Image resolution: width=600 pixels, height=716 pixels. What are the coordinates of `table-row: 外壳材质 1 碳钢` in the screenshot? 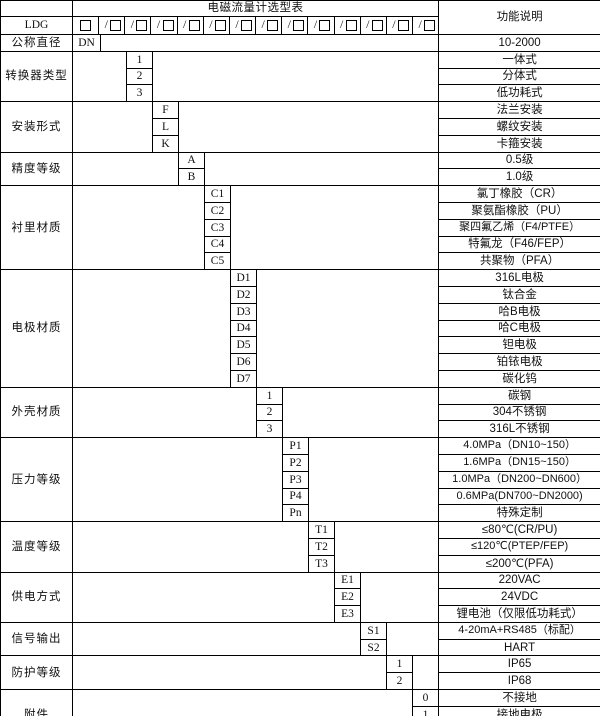 It's located at (300, 412).